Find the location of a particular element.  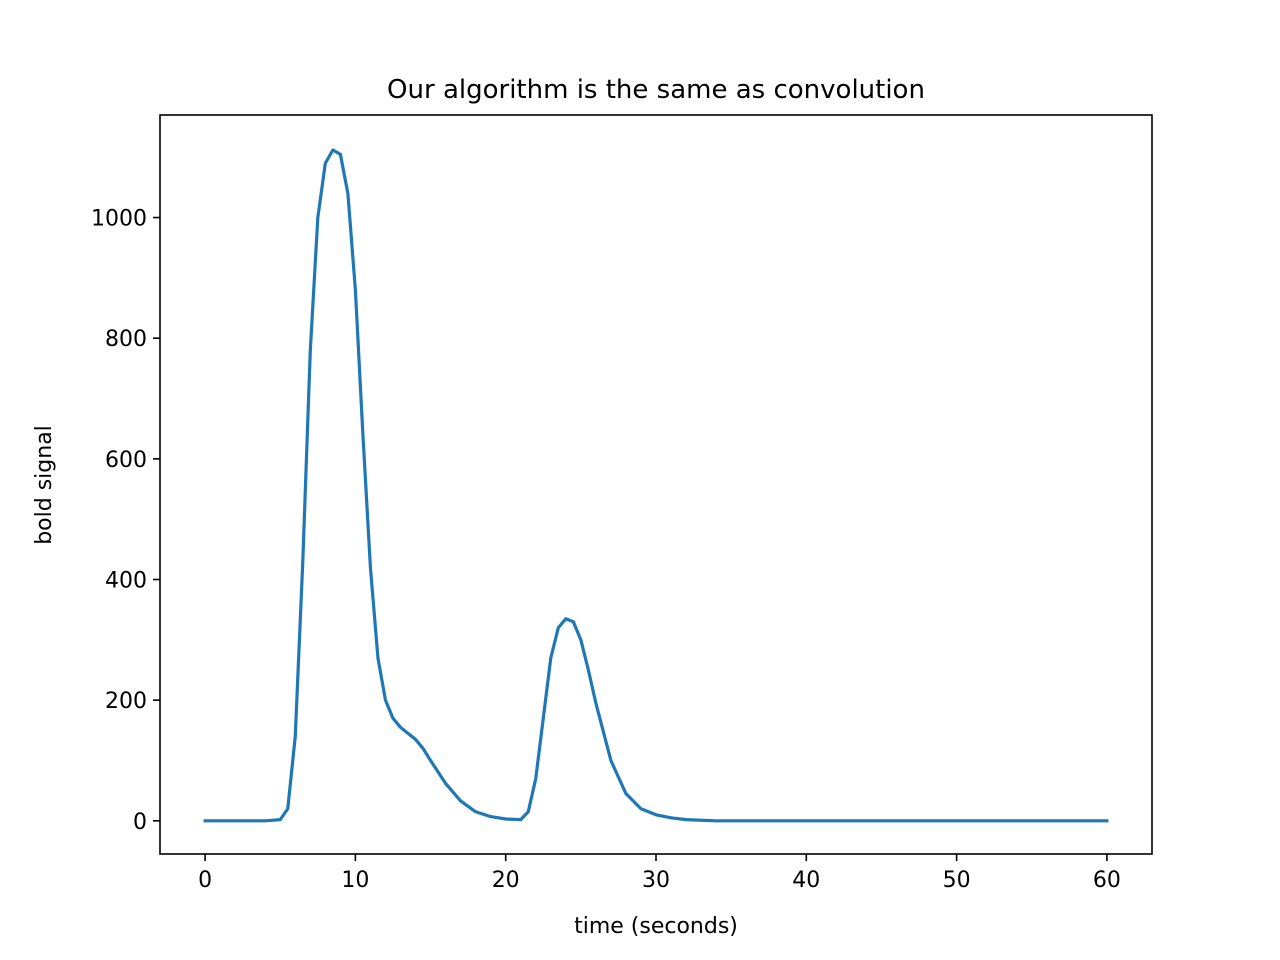

x-axis-label: time (seconds) is located at coordinates (656, 926).